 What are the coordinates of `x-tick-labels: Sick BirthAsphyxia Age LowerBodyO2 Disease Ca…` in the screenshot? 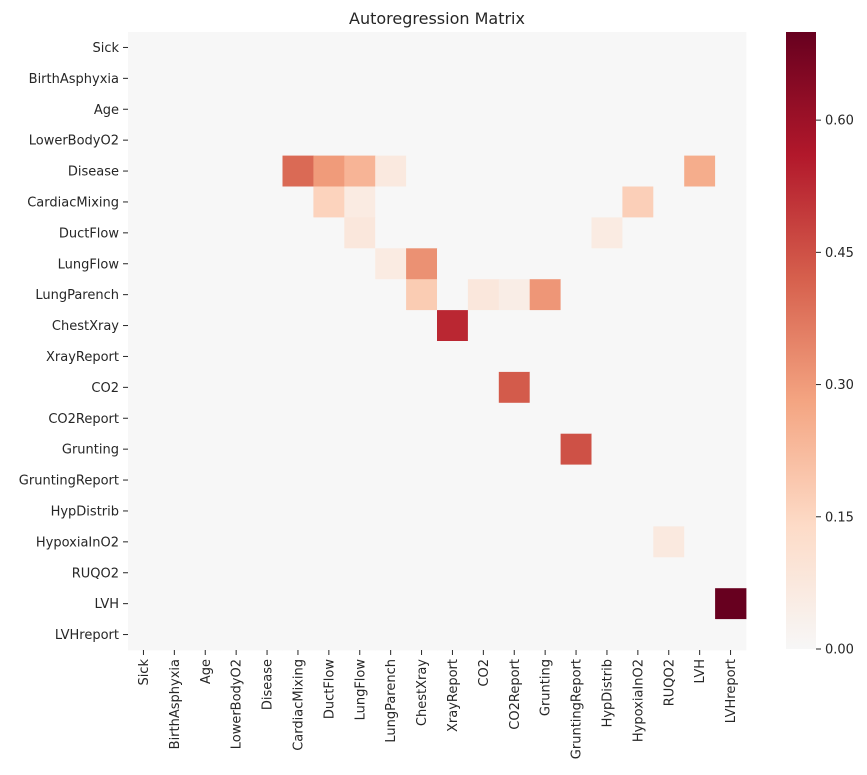 It's located at (438, 704).